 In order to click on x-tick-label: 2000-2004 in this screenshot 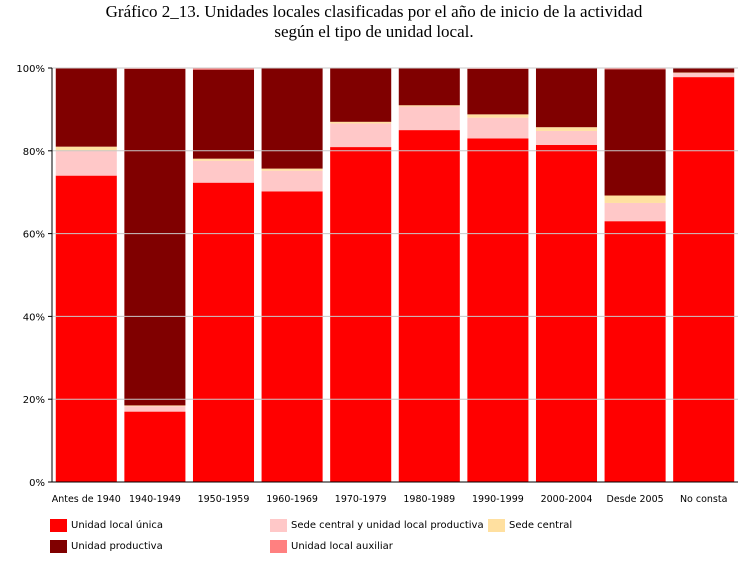, I will do `click(567, 499)`.